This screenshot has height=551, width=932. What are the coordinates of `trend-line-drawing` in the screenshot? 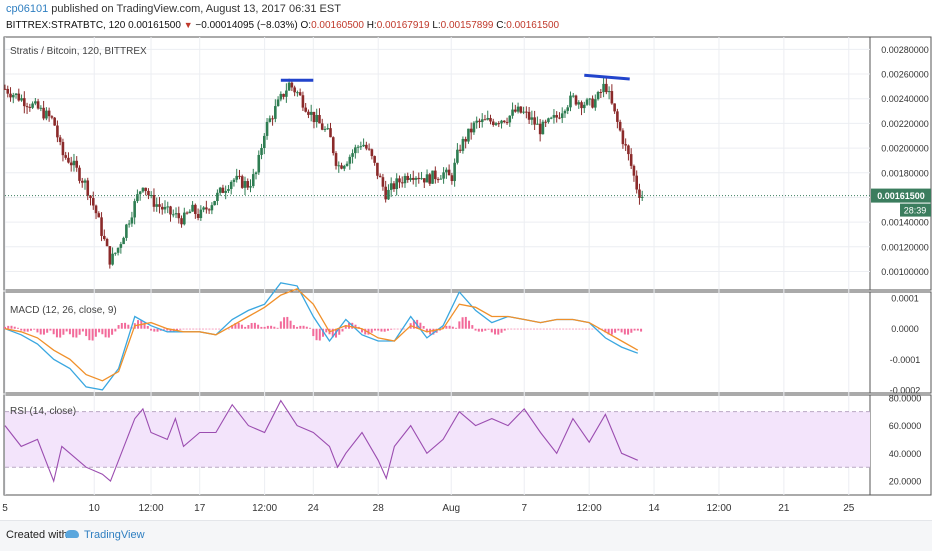 It's located at (607, 77).